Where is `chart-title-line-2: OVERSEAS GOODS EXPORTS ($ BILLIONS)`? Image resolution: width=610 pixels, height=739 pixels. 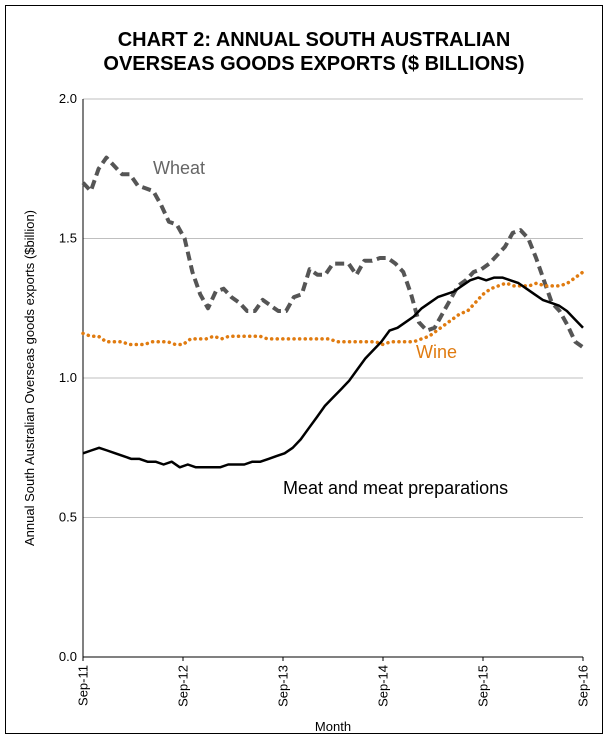
chart-title-line-2: OVERSEAS GOODS EXPORTS ($ BILLIONS) is located at coordinates (313, 64).